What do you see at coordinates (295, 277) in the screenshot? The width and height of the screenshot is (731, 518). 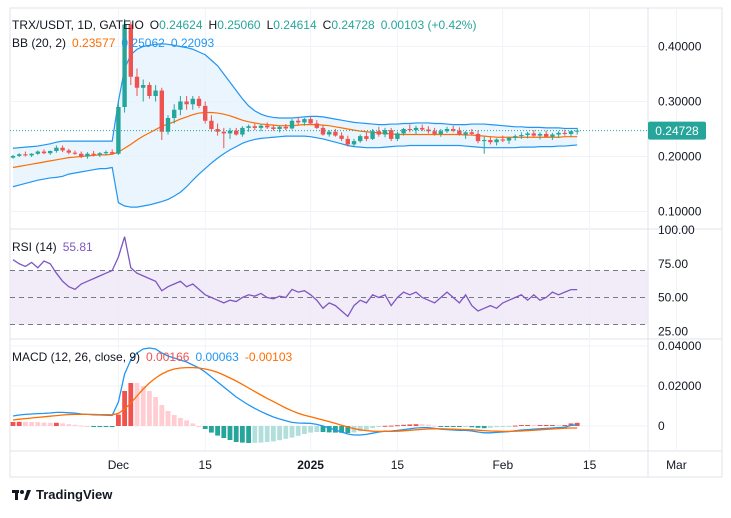 I see `rsi-line` at bounding box center [295, 277].